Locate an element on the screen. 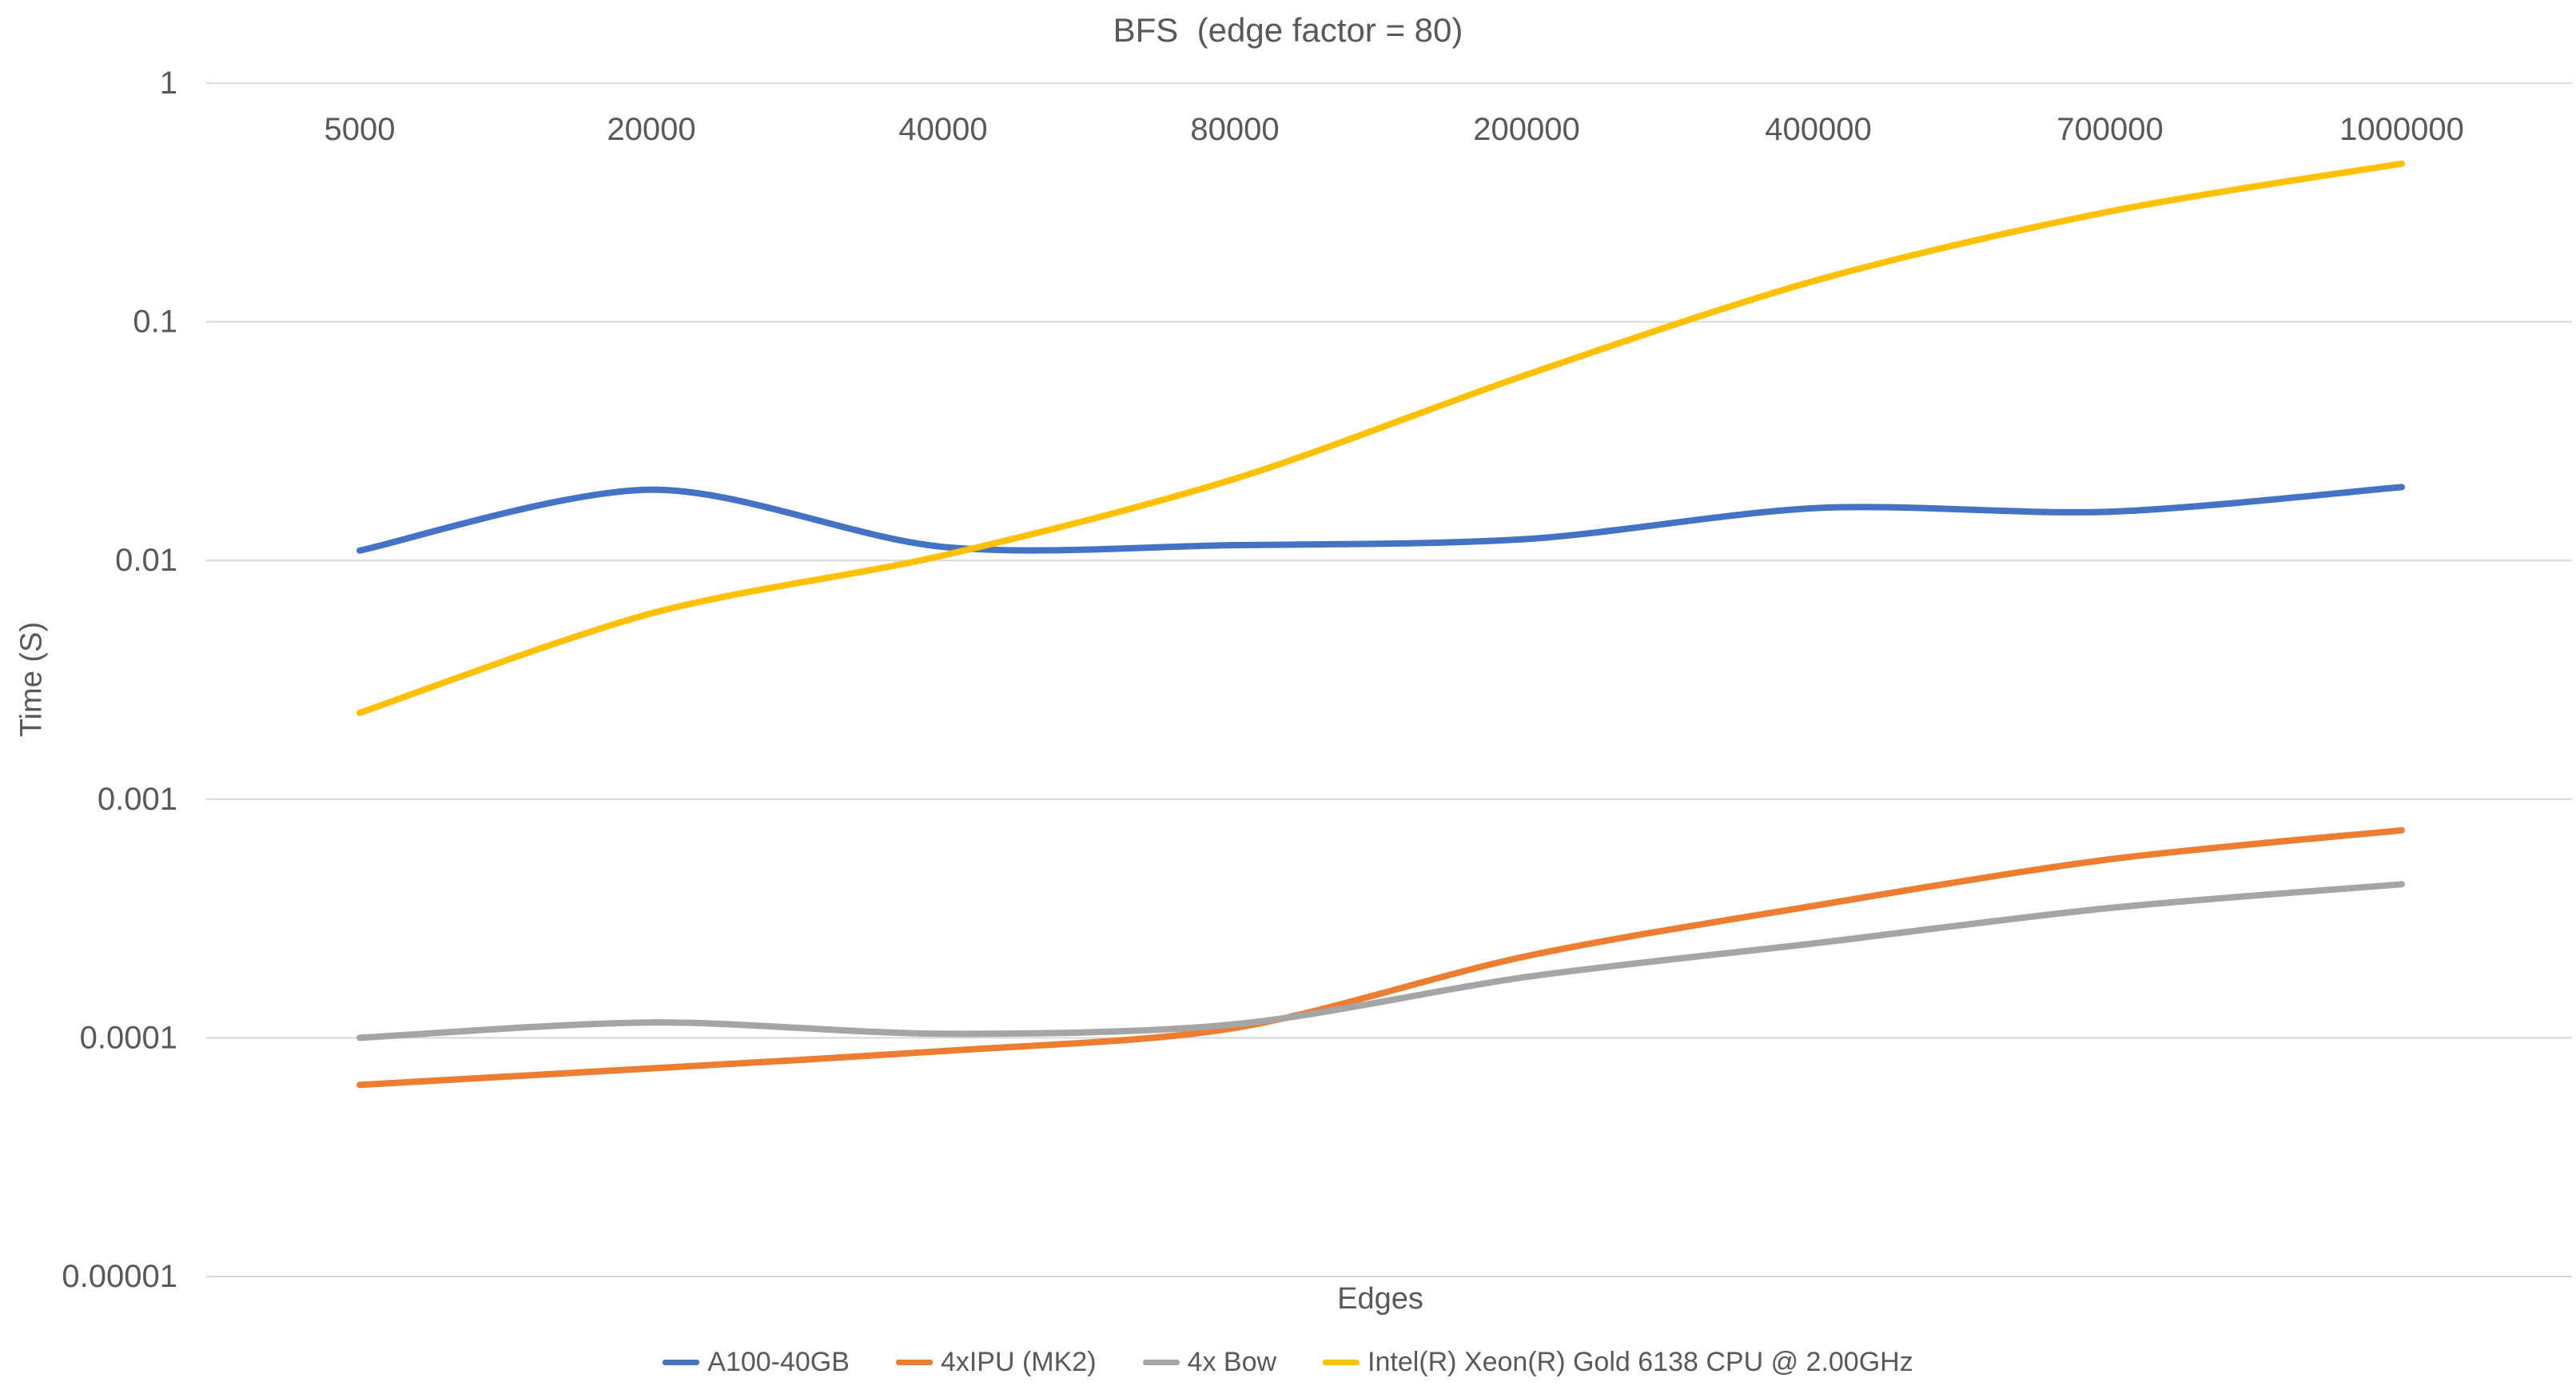  x-axis-title: Edges is located at coordinates (1380, 1299).